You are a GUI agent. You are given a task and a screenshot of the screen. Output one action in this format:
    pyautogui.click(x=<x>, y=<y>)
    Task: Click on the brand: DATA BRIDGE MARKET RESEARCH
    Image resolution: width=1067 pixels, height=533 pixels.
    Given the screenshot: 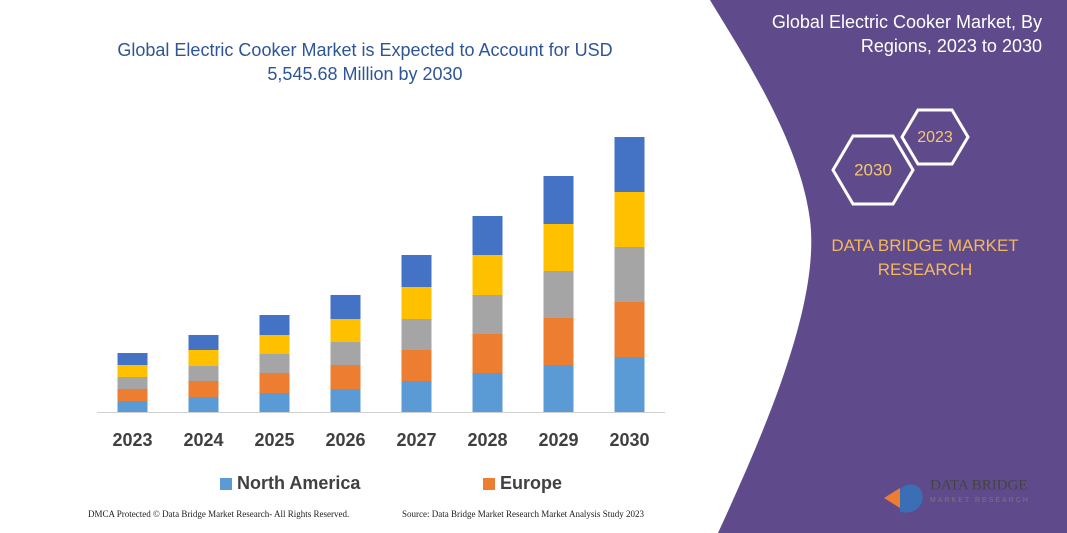 What is the action you would take?
    pyautogui.click(x=925, y=257)
    